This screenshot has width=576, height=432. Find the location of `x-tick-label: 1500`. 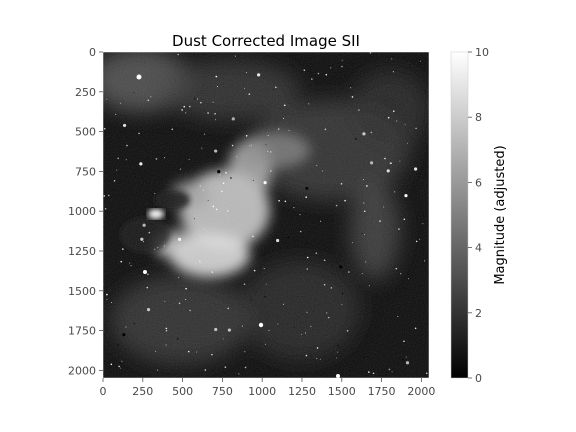

x-tick-label: 1500 is located at coordinates (342, 391).